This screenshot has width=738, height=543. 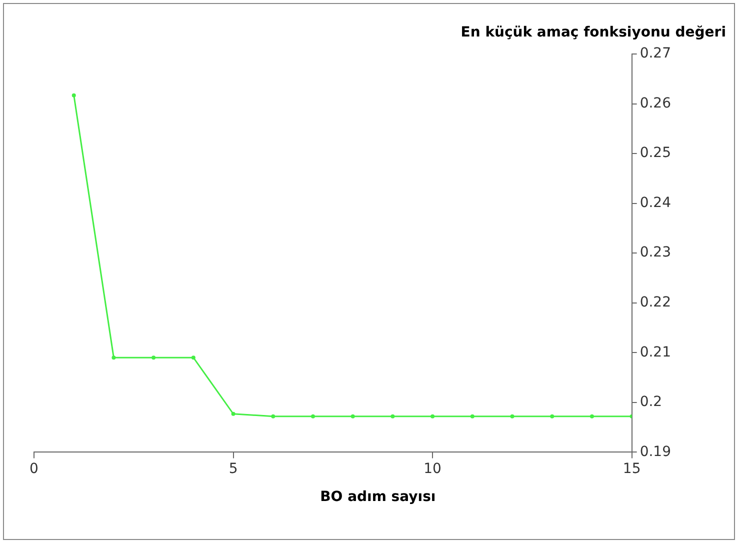 What do you see at coordinates (378, 496) in the screenshot?
I see `x-axis-title: BO adım sayısı` at bounding box center [378, 496].